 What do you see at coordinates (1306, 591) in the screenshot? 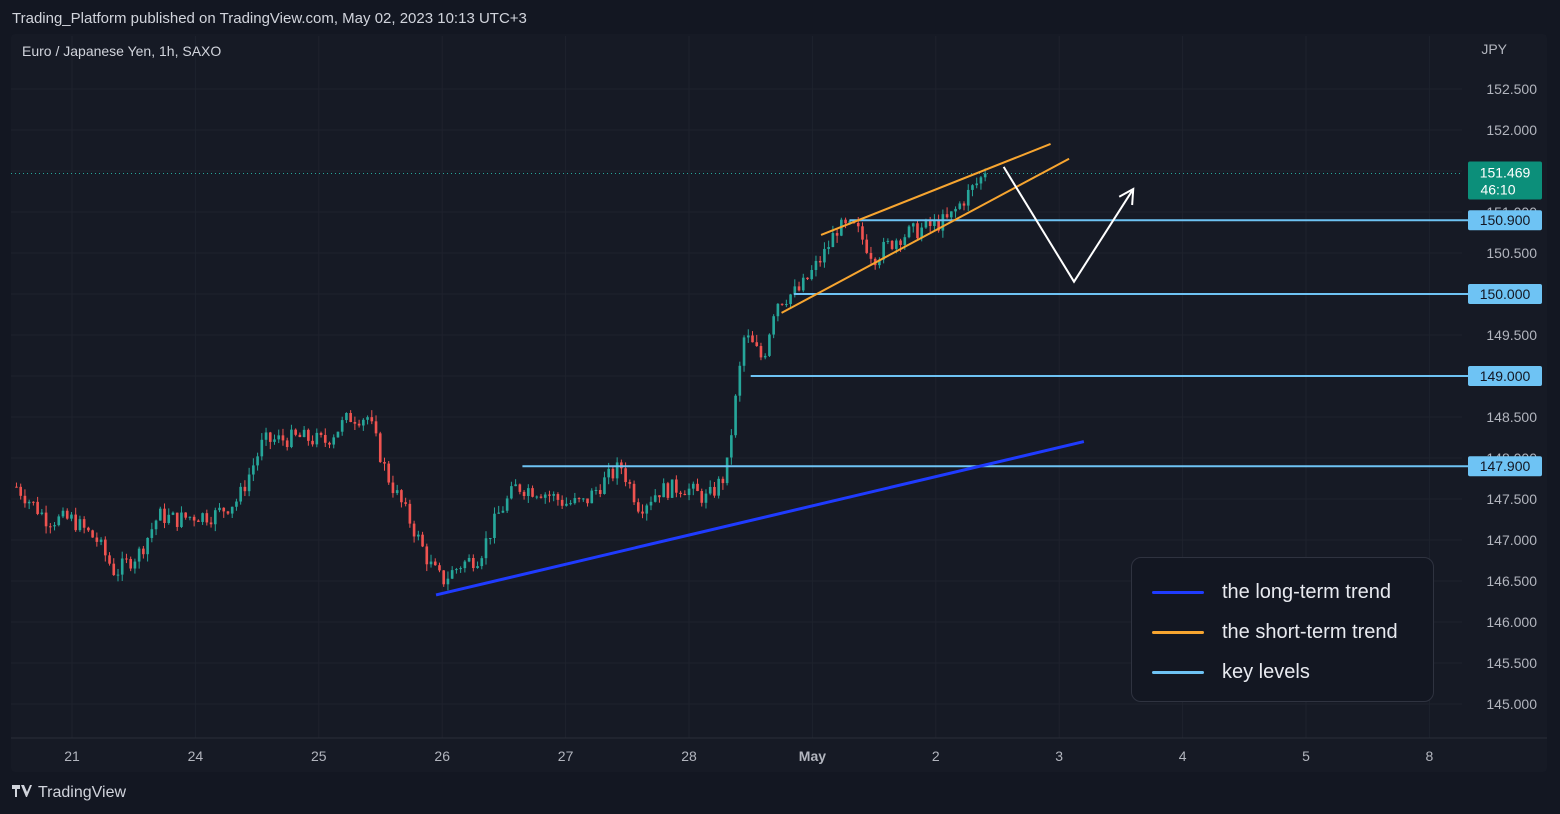
I see `legend-label-long-trend: the long-term trend` at bounding box center [1306, 591].